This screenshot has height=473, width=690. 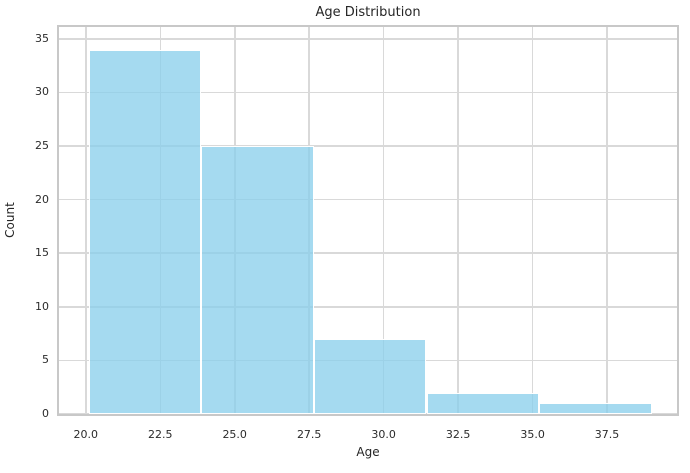 What do you see at coordinates (458, 434) in the screenshot?
I see `x-tick-label: 32.5` at bounding box center [458, 434].